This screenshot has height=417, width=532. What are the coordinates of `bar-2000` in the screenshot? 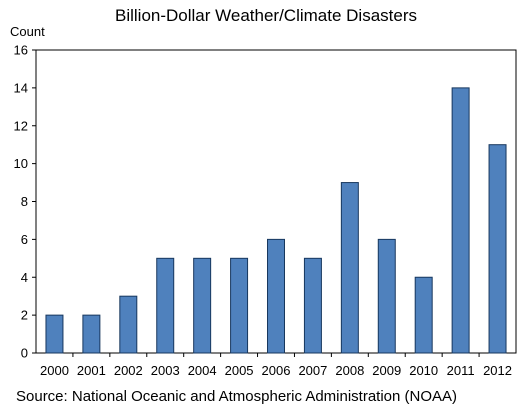 It's located at (54, 334).